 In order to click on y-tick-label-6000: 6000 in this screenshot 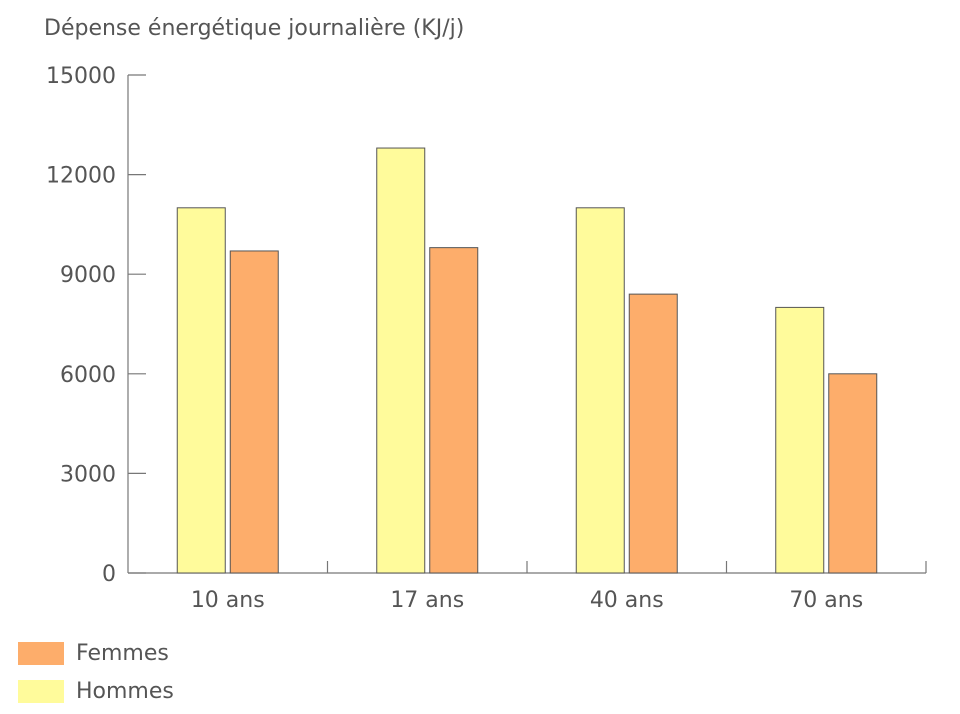, I will do `click(88, 375)`.